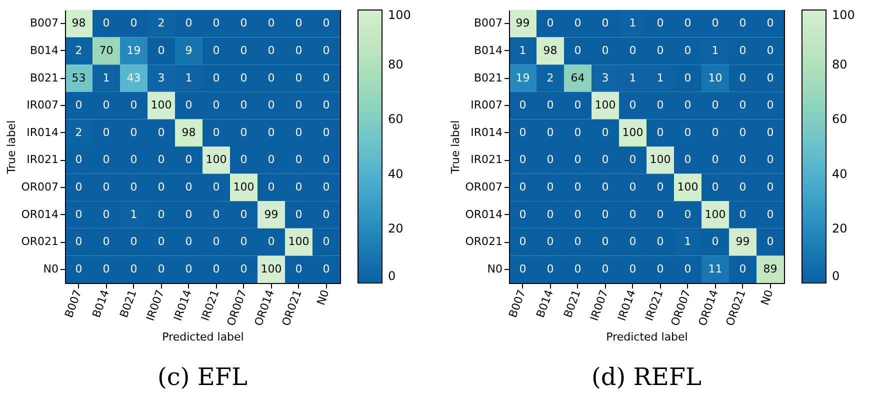 The image size is (888, 418). What do you see at coordinates (237, 308) in the screenshot?
I see `x-tick-label: OR007` at bounding box center [237, 308].